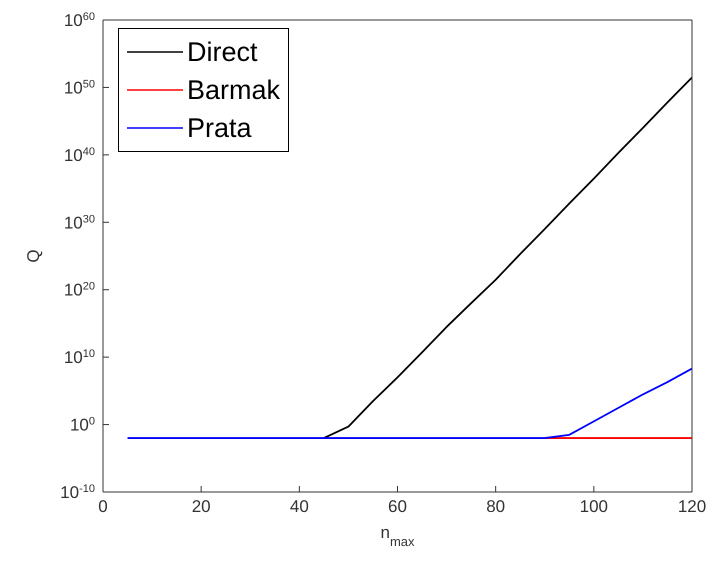  Describe the element at coordinates (219, 128) in the screenshot. I see `legend-label: Prata` at that location.